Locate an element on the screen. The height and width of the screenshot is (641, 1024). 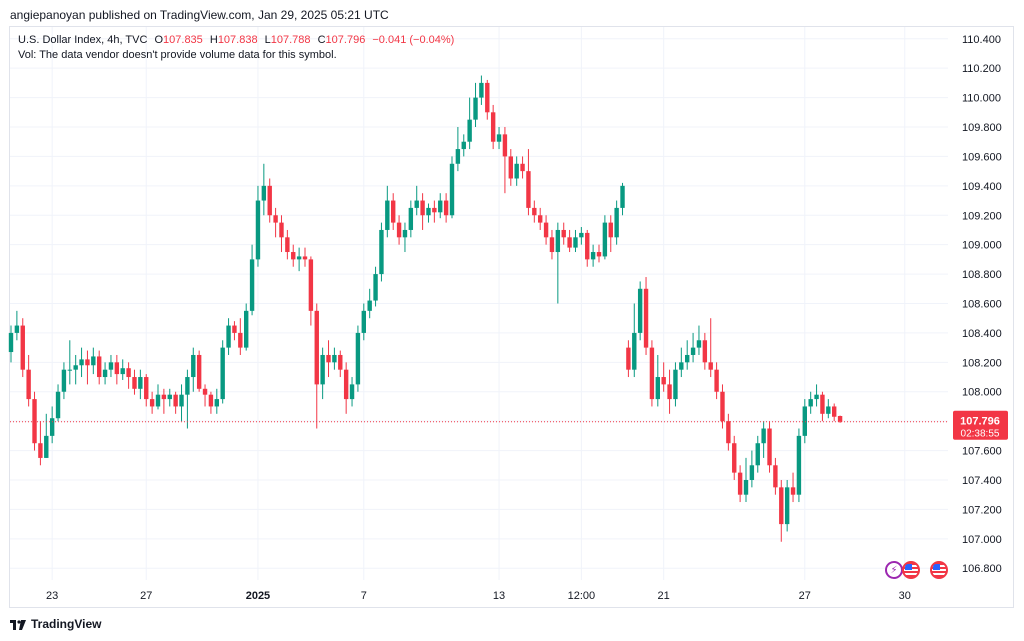
y-tick-label: 108.400 is located at coordinates (982, 334).